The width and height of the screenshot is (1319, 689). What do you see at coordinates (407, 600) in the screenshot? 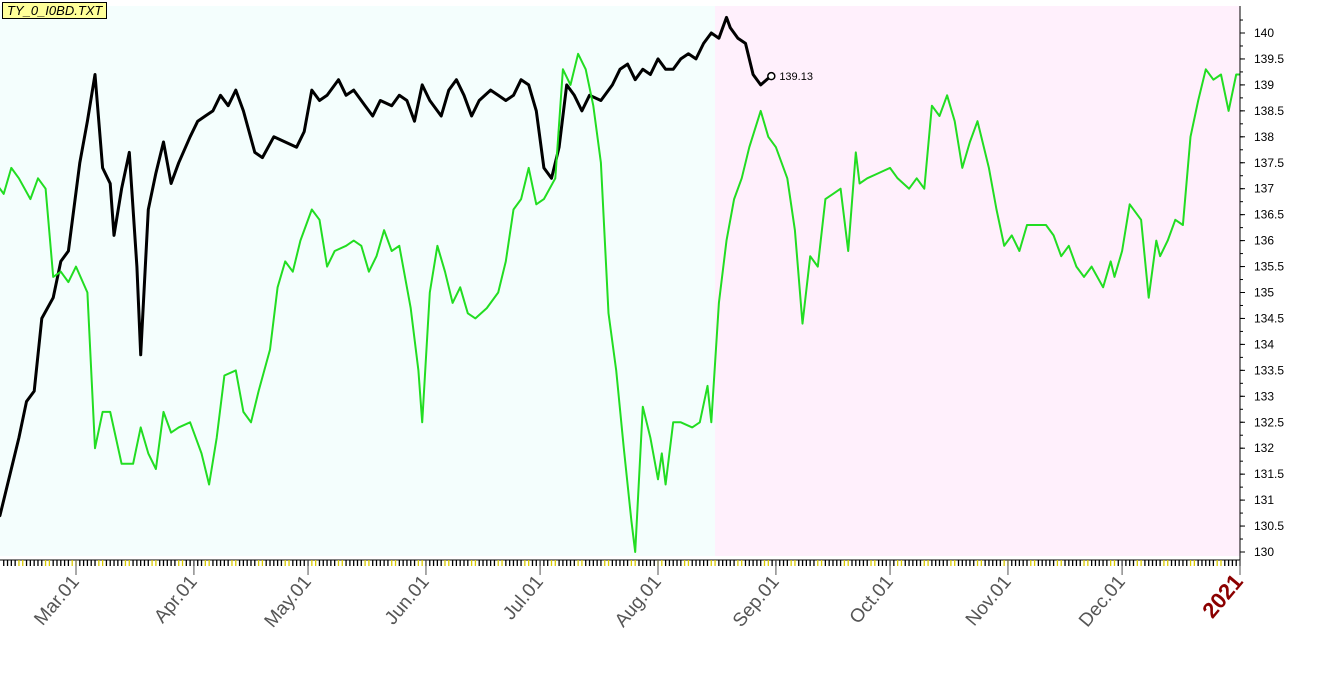
I see `x-tick-label: Jun.01` at bounding box center [407, 600].